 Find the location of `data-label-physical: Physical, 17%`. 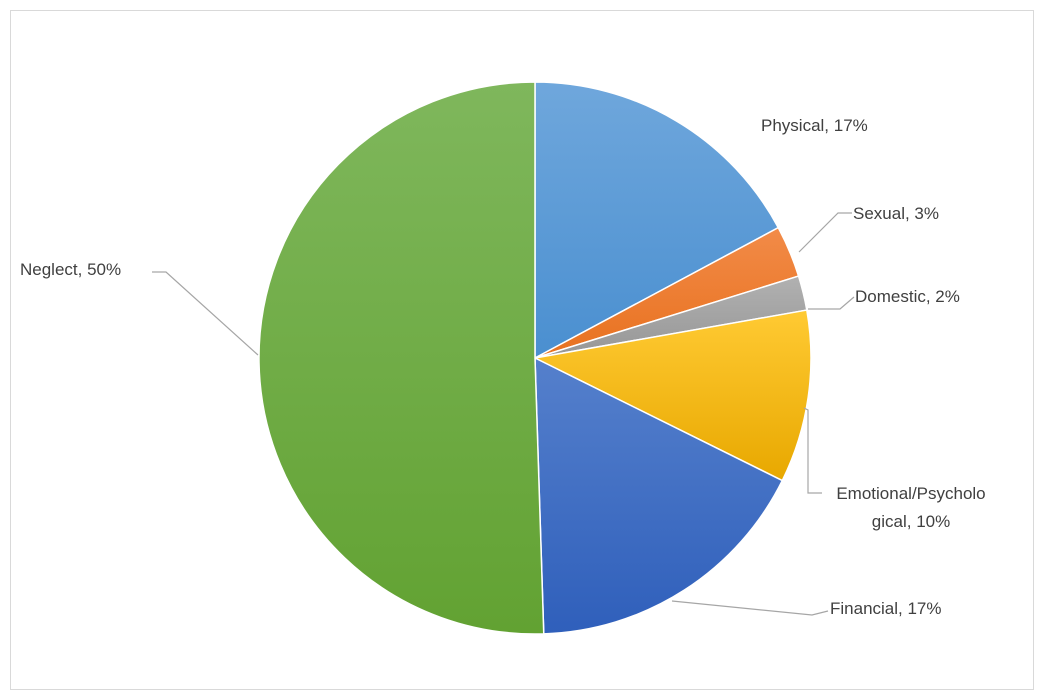

data-label-physical: Physical, 17% is located at coordinates (814, 125).